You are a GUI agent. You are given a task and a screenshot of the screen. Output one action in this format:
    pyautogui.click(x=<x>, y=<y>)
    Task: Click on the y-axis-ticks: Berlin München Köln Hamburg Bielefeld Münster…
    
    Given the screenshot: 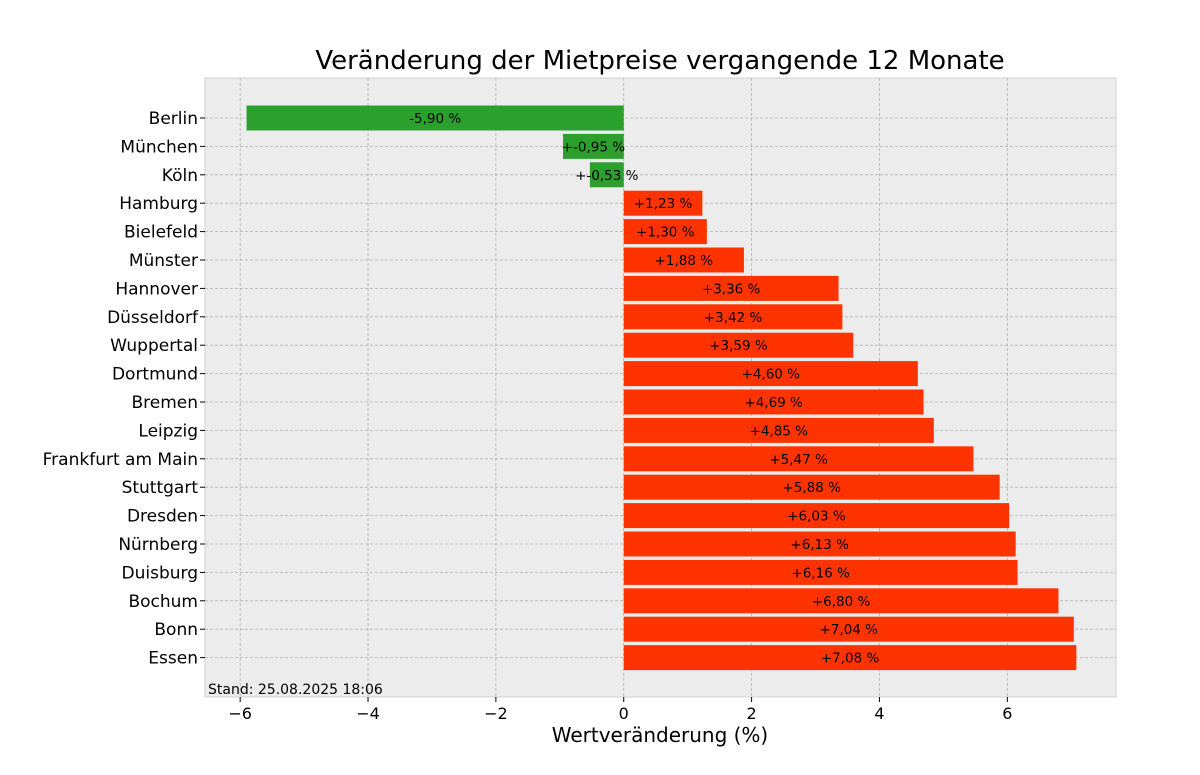 What is the action you would take?
    pyautogui.click(x=124, y=389)
    